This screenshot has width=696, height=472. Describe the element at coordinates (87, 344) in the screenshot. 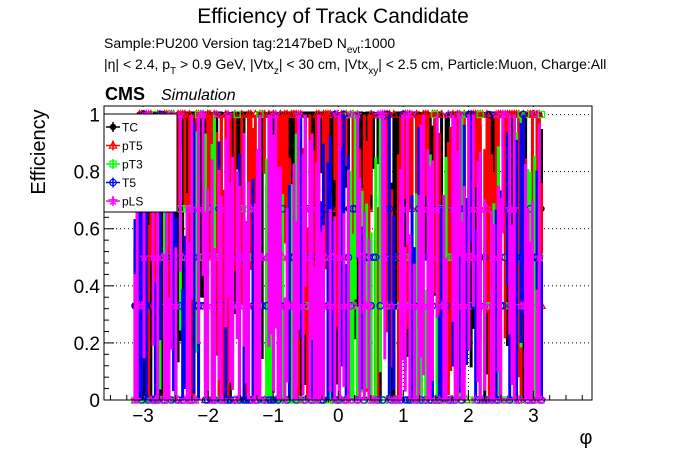

I see `y-tick-label: 0.2` at that location.